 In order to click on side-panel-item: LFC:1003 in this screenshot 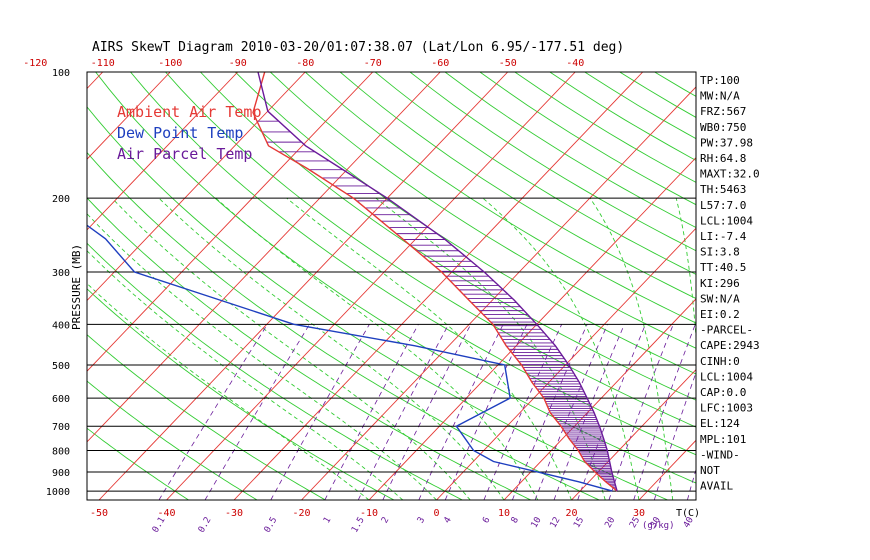, I will do `click(726, 408)`.